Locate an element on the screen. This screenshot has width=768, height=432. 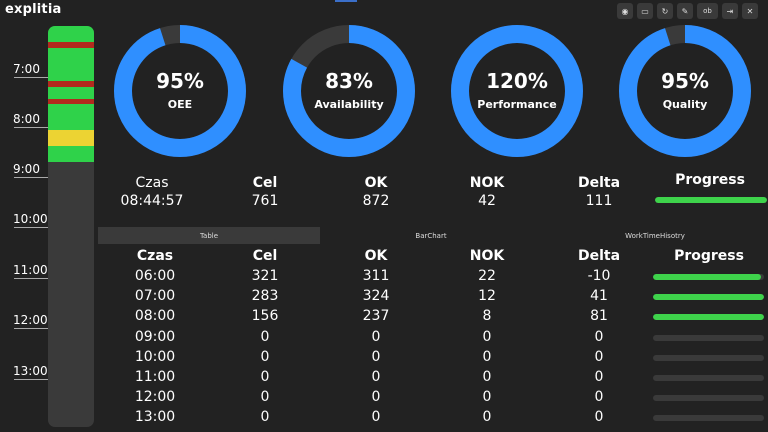
table-cell-delta: -10 is located at coordinates (599, 276).